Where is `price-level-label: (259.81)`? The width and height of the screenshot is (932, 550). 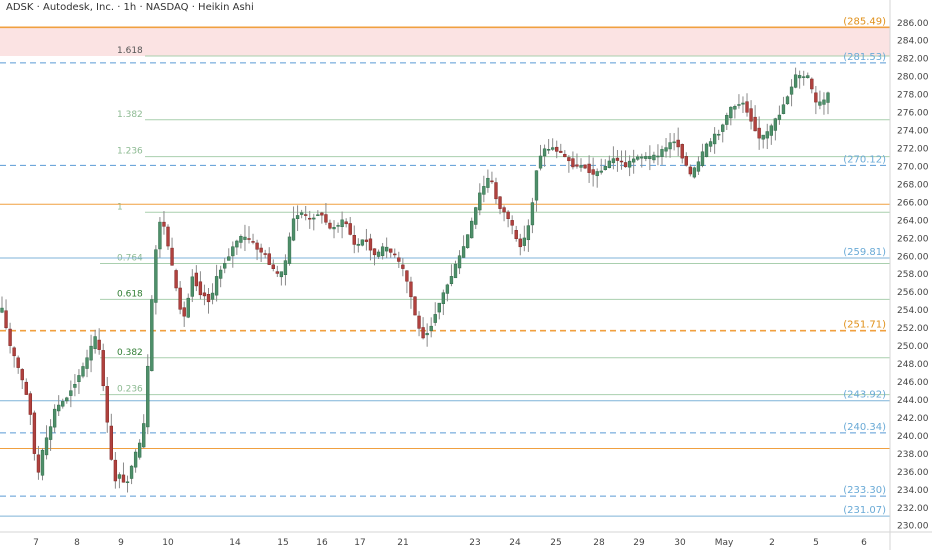 price-level-label: (259.81) is located at coordinates (864, 252).